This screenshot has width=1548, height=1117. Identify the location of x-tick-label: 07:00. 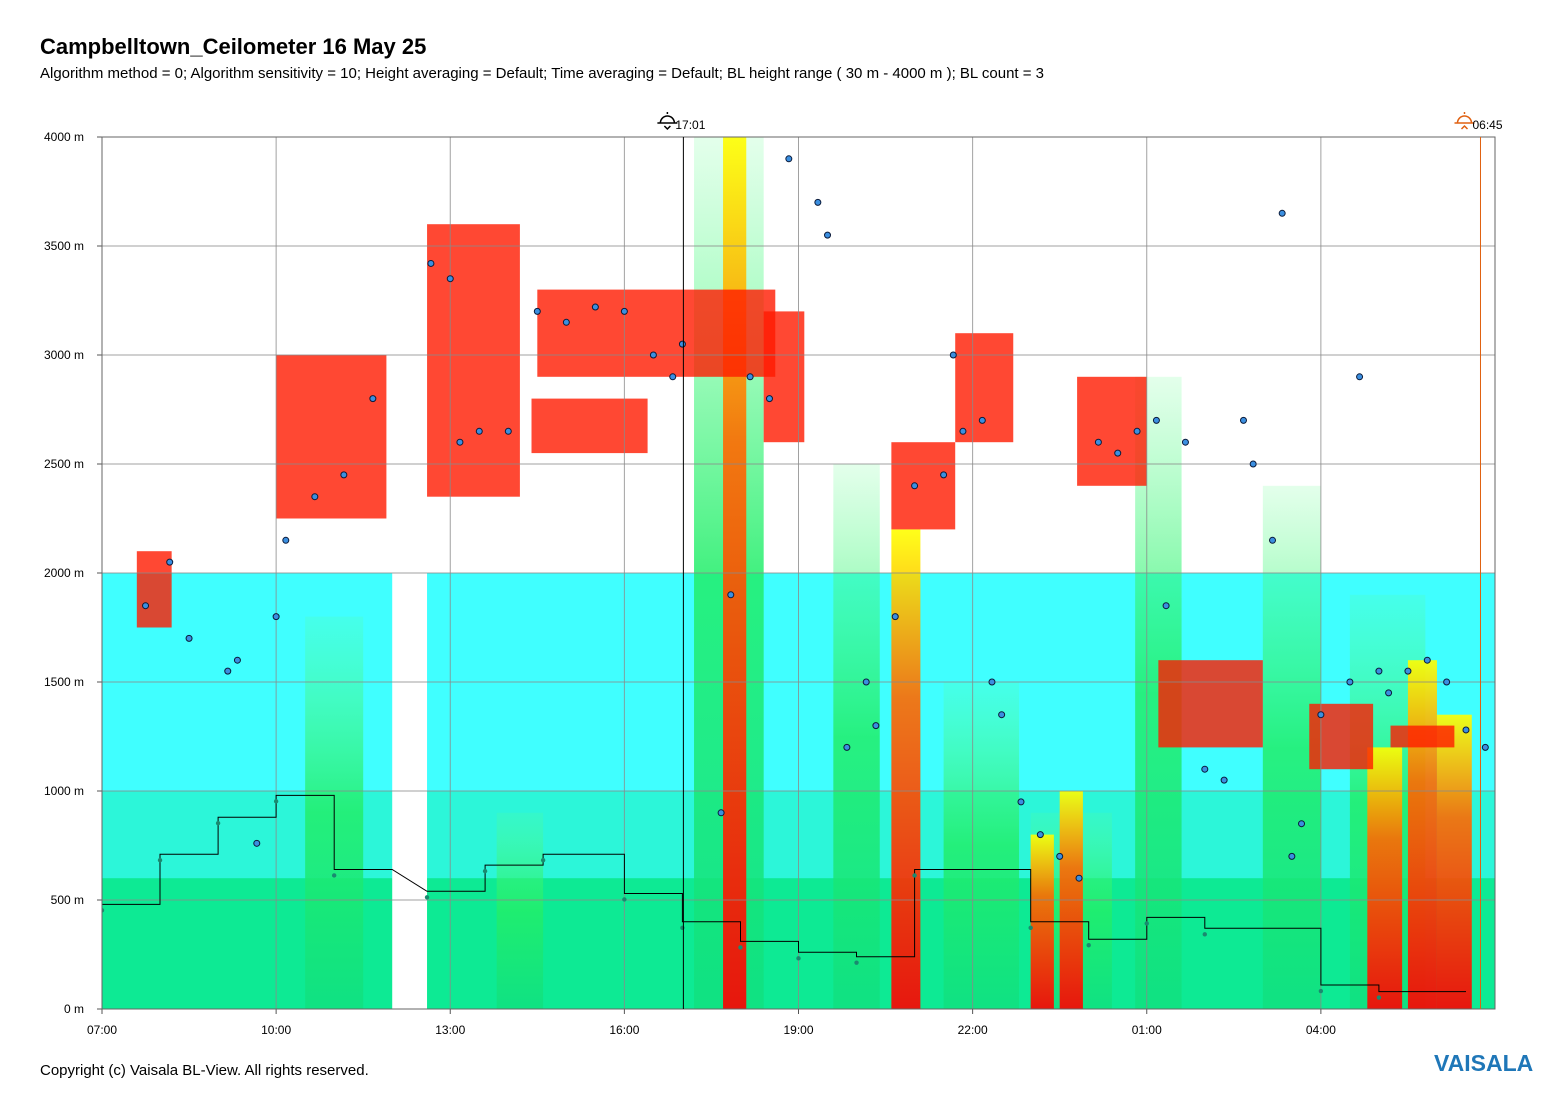
(102, 1030).